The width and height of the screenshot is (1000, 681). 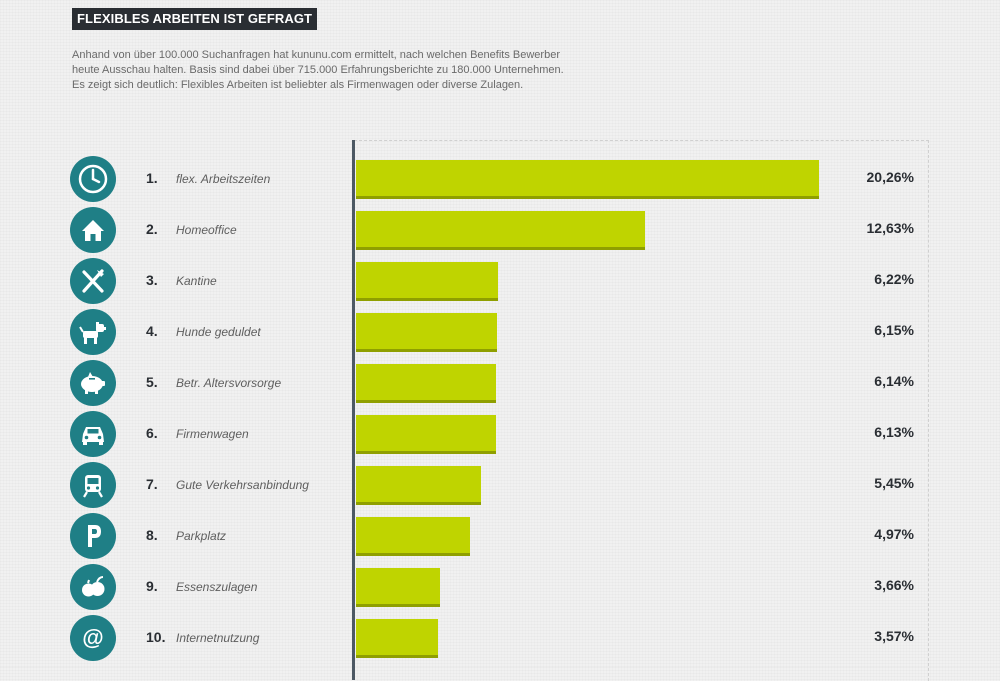 I want to click on y-axis-line, so click(x=353, y=410).